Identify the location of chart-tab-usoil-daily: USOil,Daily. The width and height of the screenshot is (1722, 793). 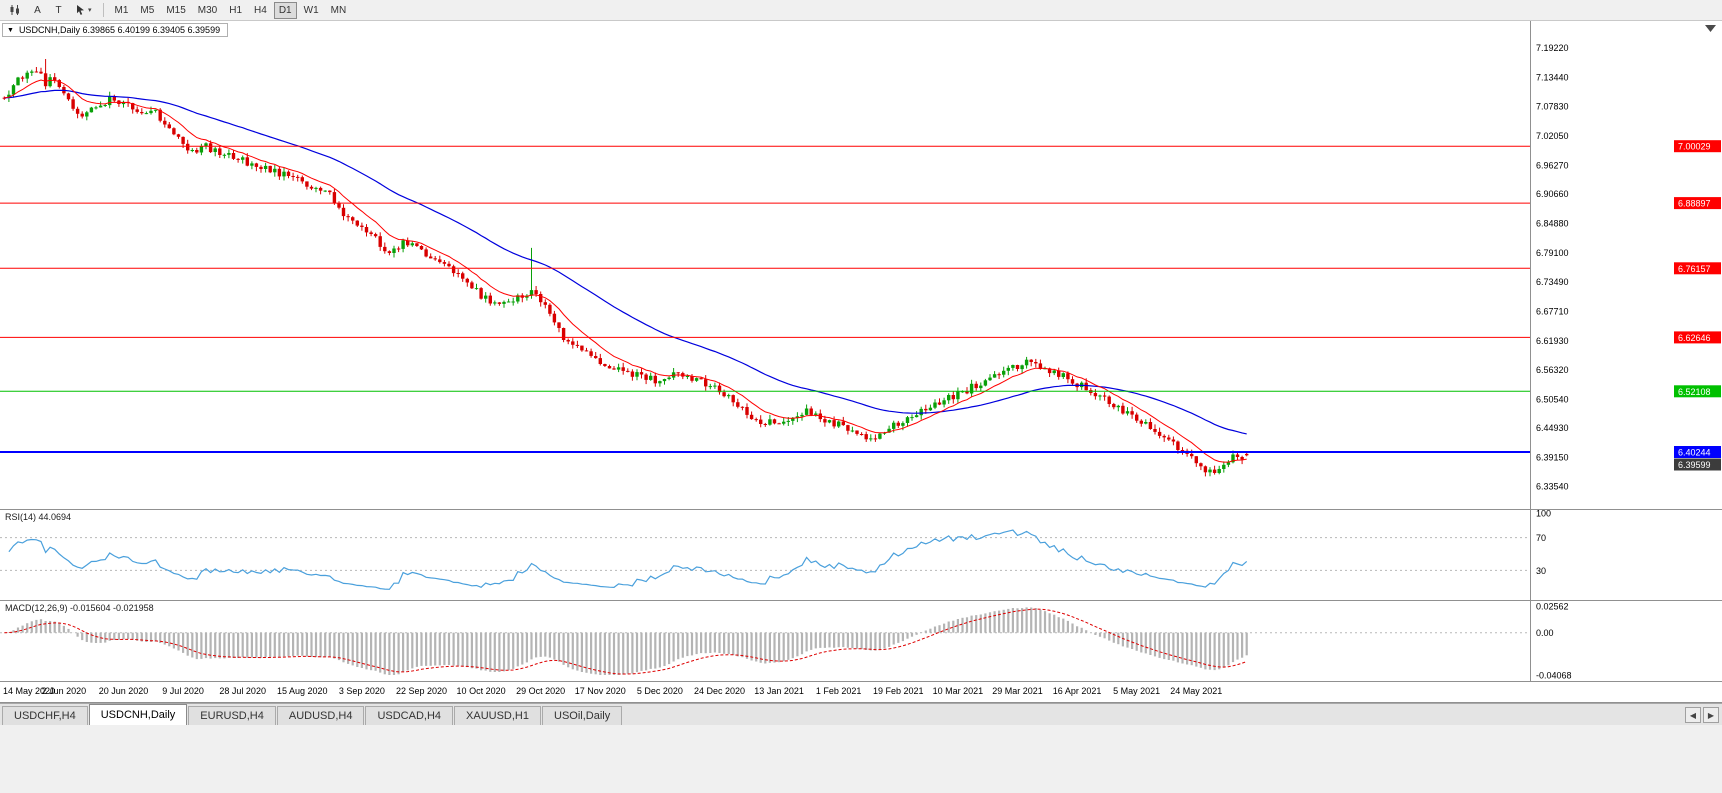
(582, 715).